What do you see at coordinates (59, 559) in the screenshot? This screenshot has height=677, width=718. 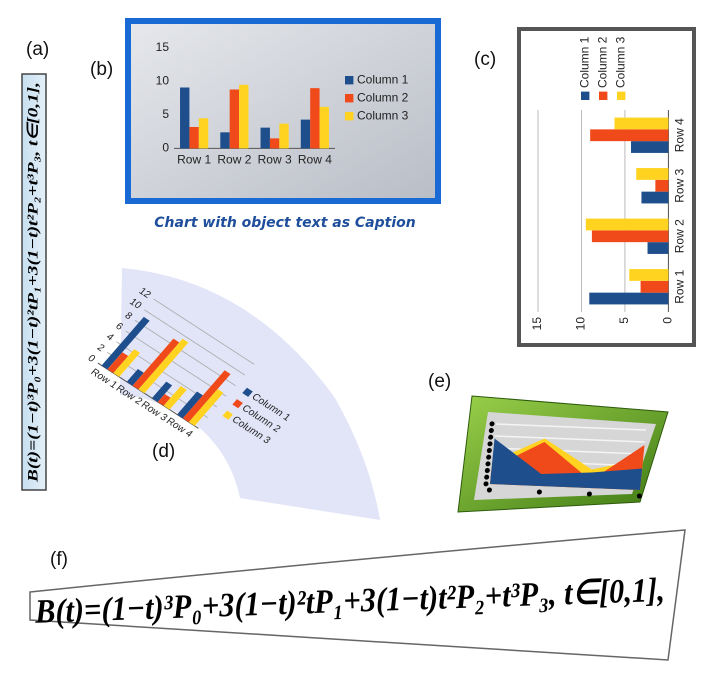 I see `panel-label: (f)` at bounding box center [59, 559].